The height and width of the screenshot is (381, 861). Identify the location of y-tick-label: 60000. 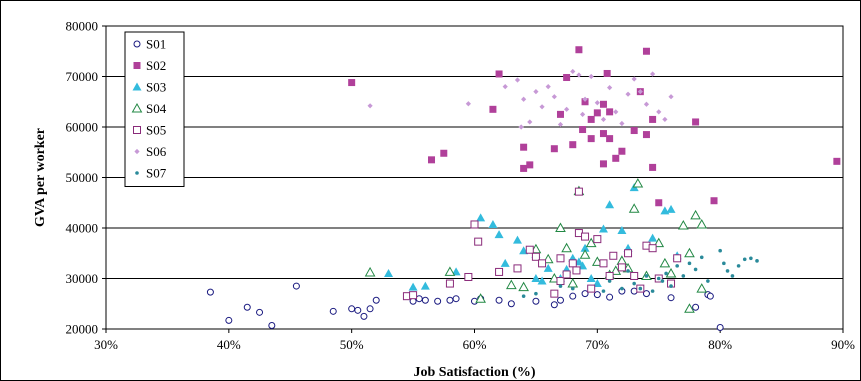
(82, 127).